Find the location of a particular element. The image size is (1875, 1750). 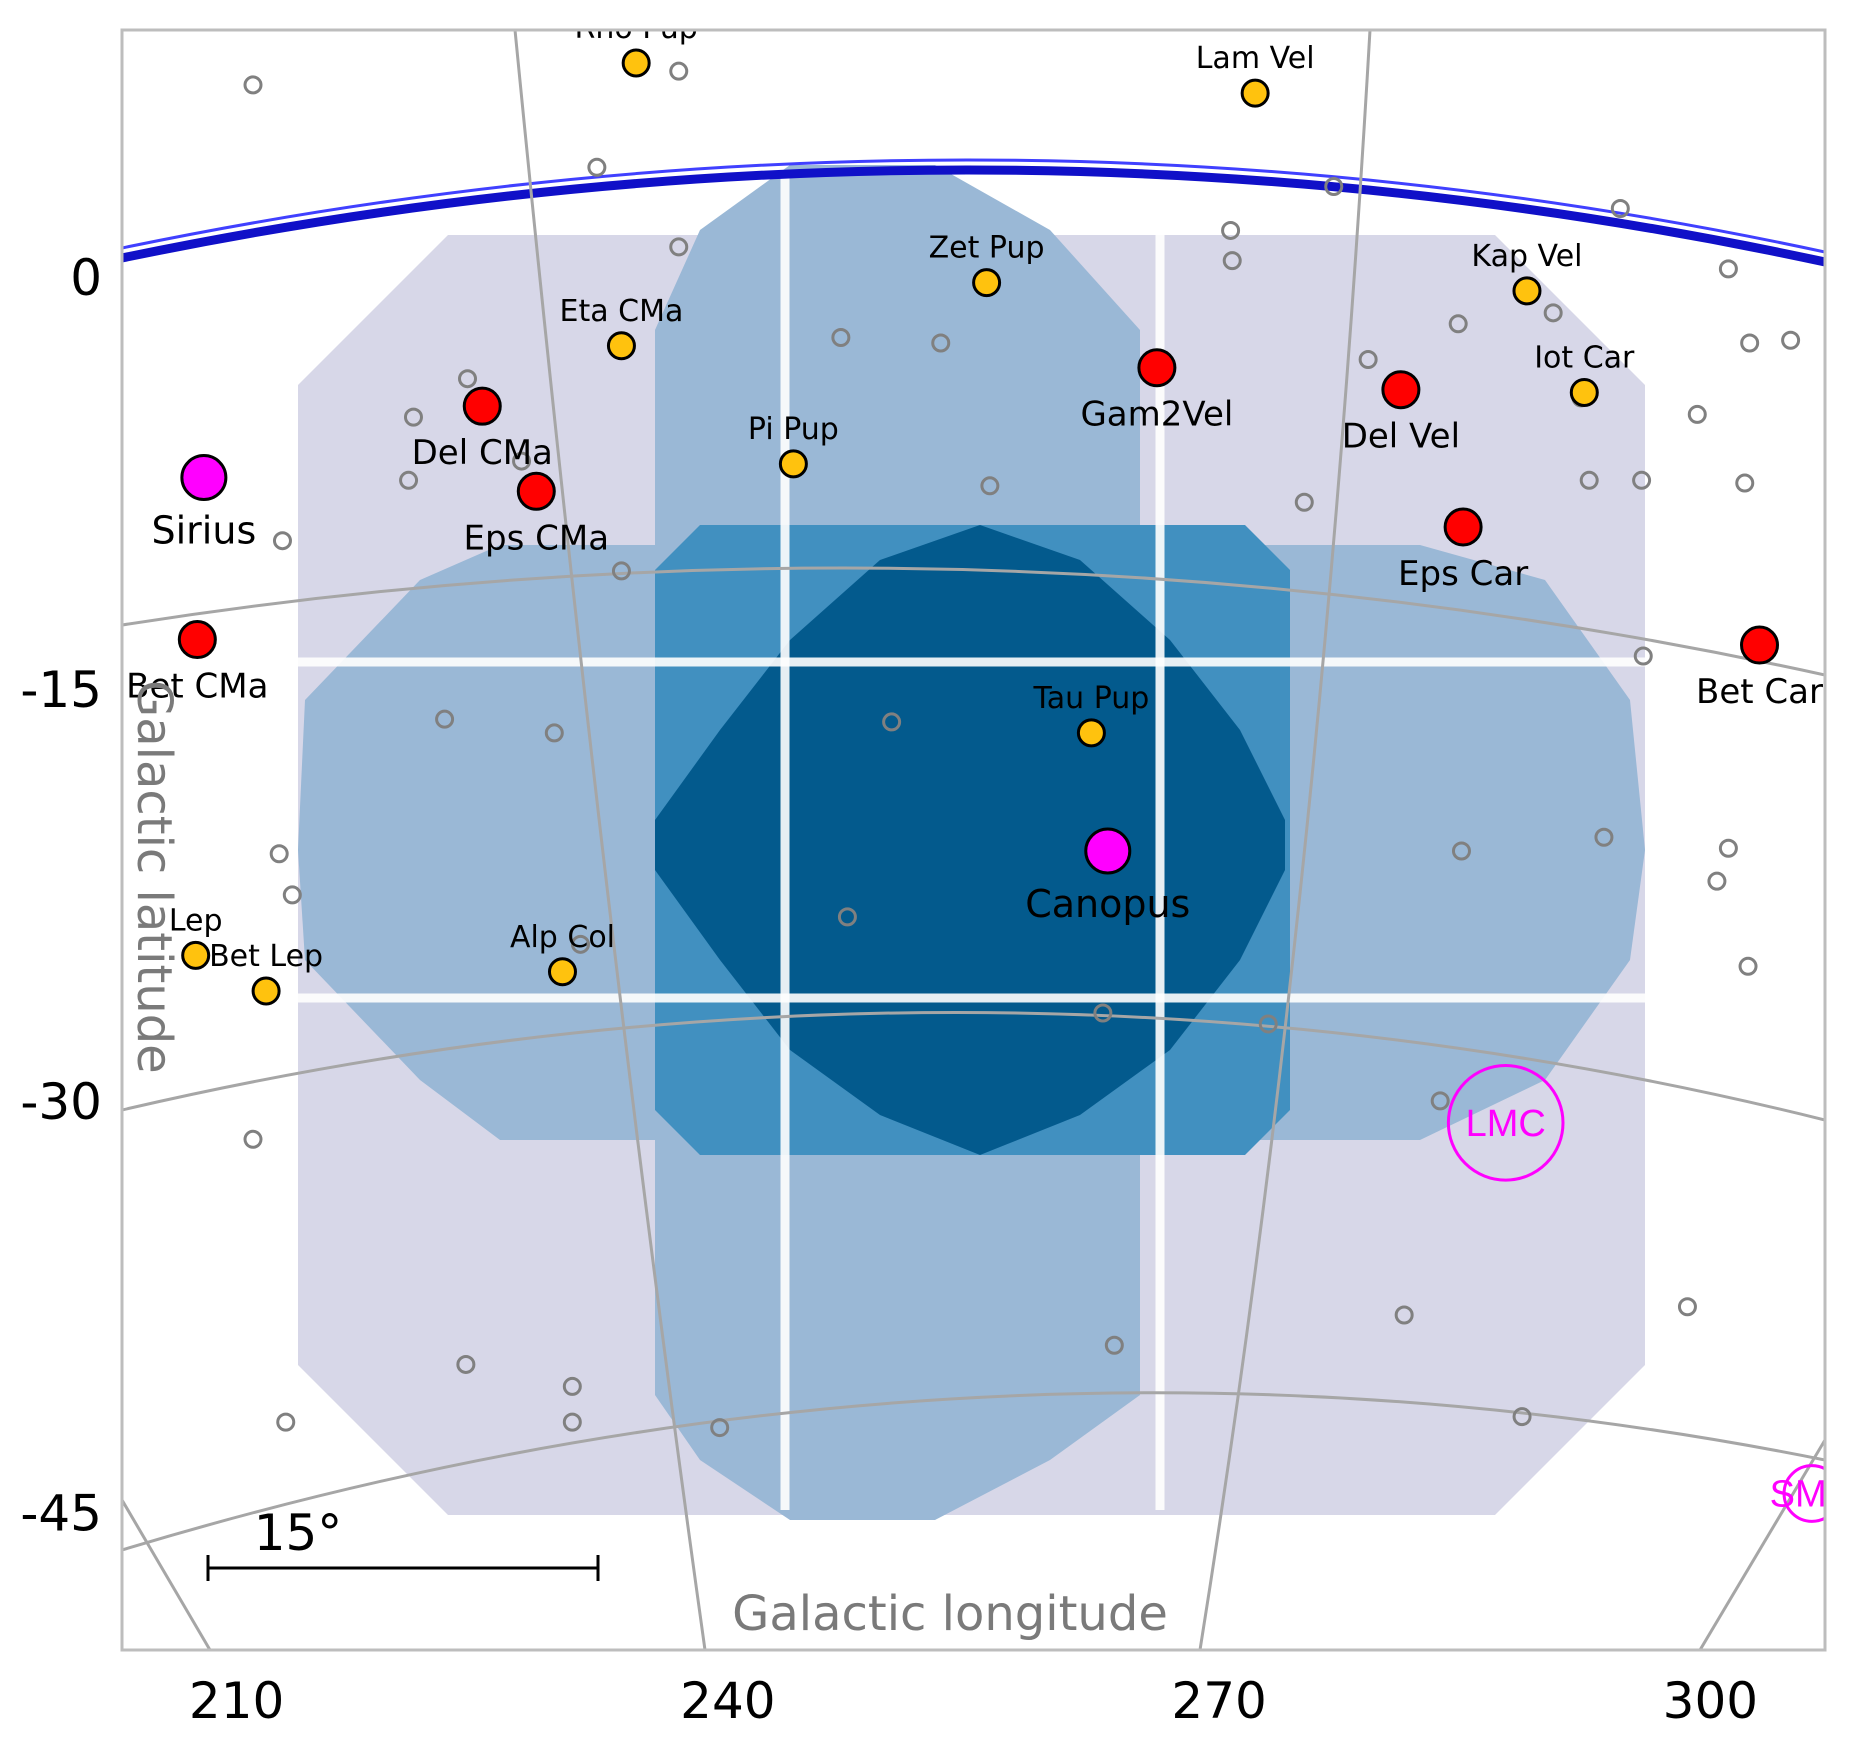

y-tick-label: -45 is located at coordinates (61, 1514).